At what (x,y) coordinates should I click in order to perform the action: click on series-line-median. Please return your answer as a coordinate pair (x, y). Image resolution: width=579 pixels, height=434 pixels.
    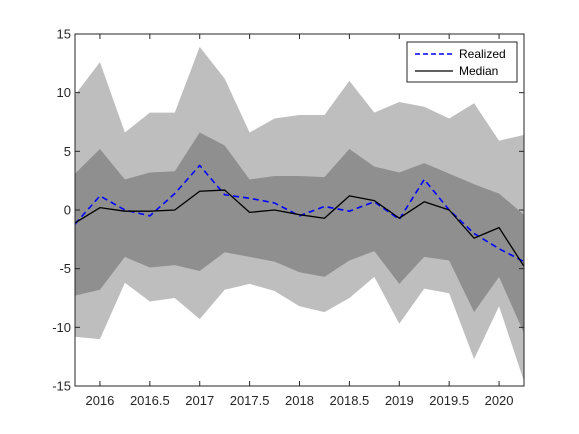
    Looking at the image, I should click on (299, 228).